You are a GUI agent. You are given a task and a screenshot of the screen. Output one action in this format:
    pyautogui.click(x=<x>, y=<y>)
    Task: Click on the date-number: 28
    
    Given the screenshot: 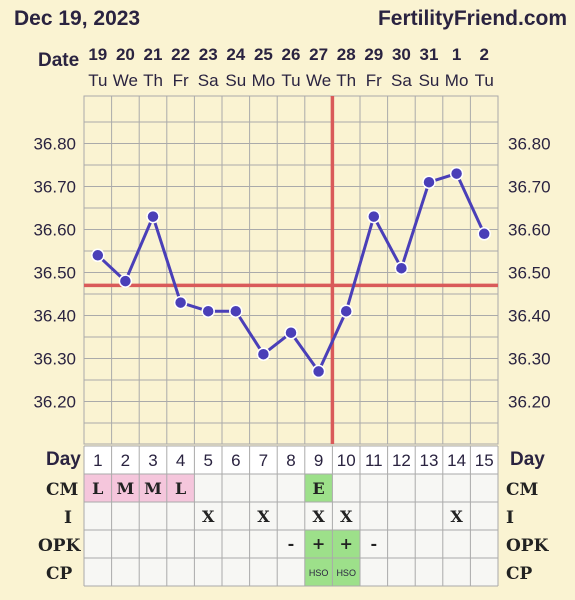 What is the action you would take?
    pyautogui.click(x=346, y=54)
    